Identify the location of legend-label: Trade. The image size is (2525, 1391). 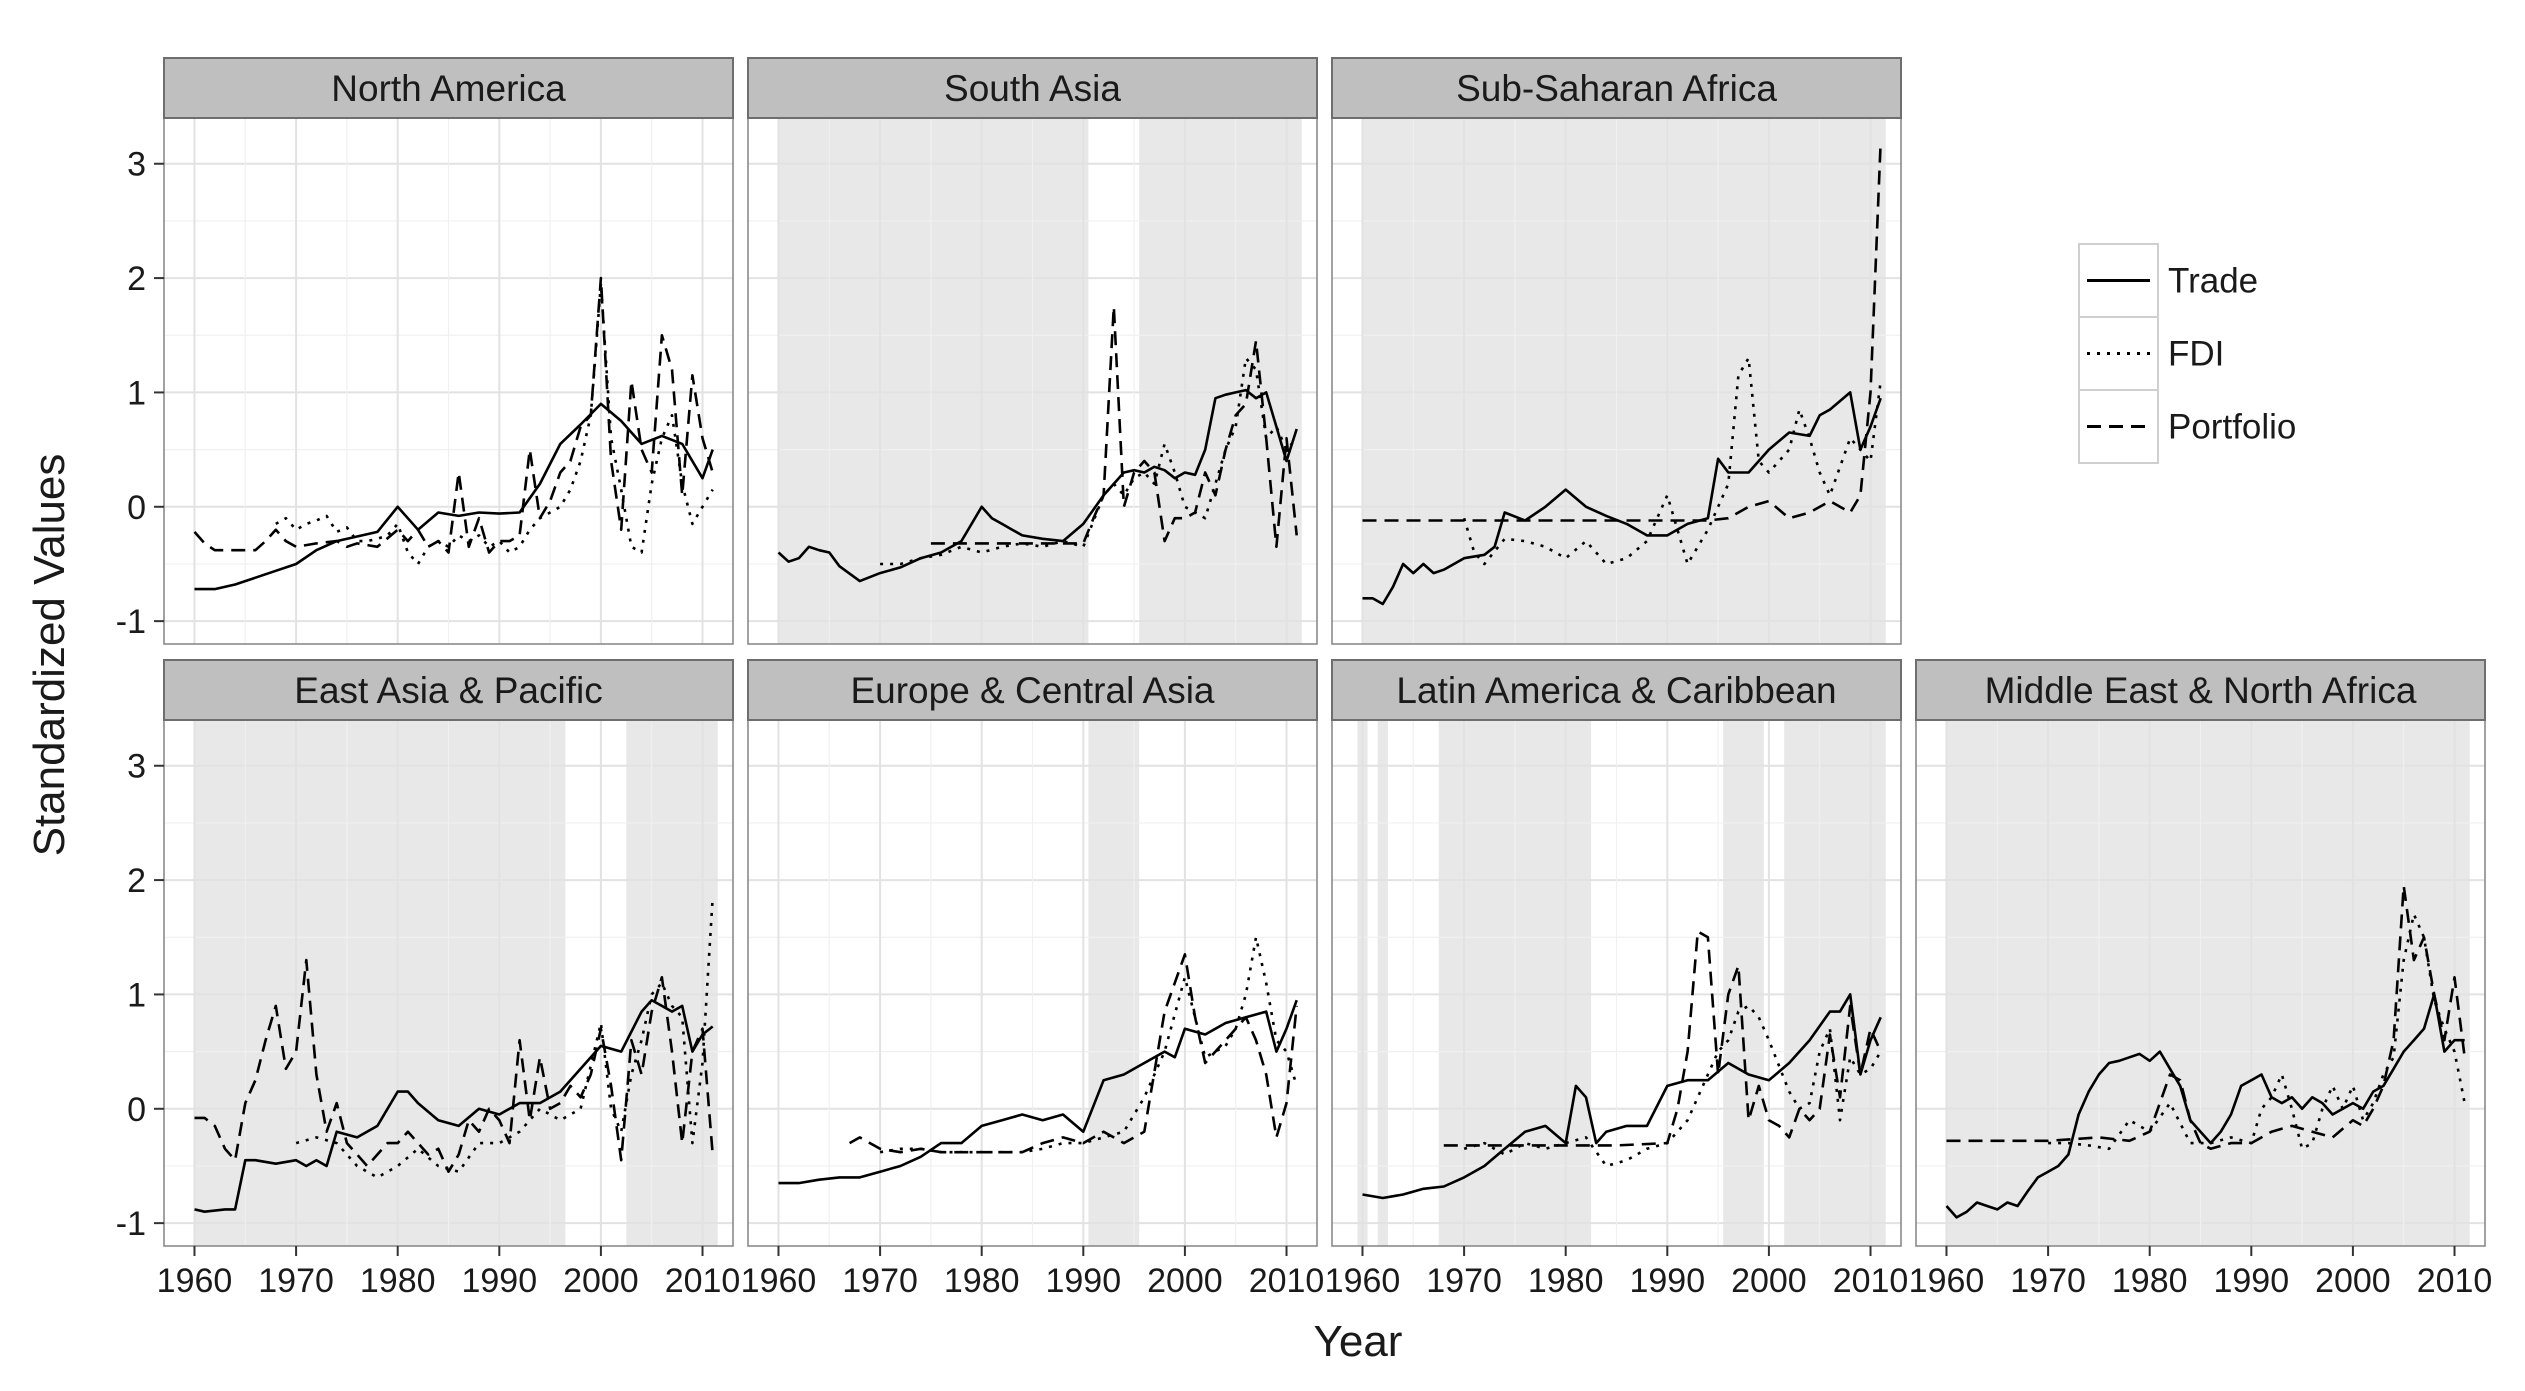
(2213, 281).